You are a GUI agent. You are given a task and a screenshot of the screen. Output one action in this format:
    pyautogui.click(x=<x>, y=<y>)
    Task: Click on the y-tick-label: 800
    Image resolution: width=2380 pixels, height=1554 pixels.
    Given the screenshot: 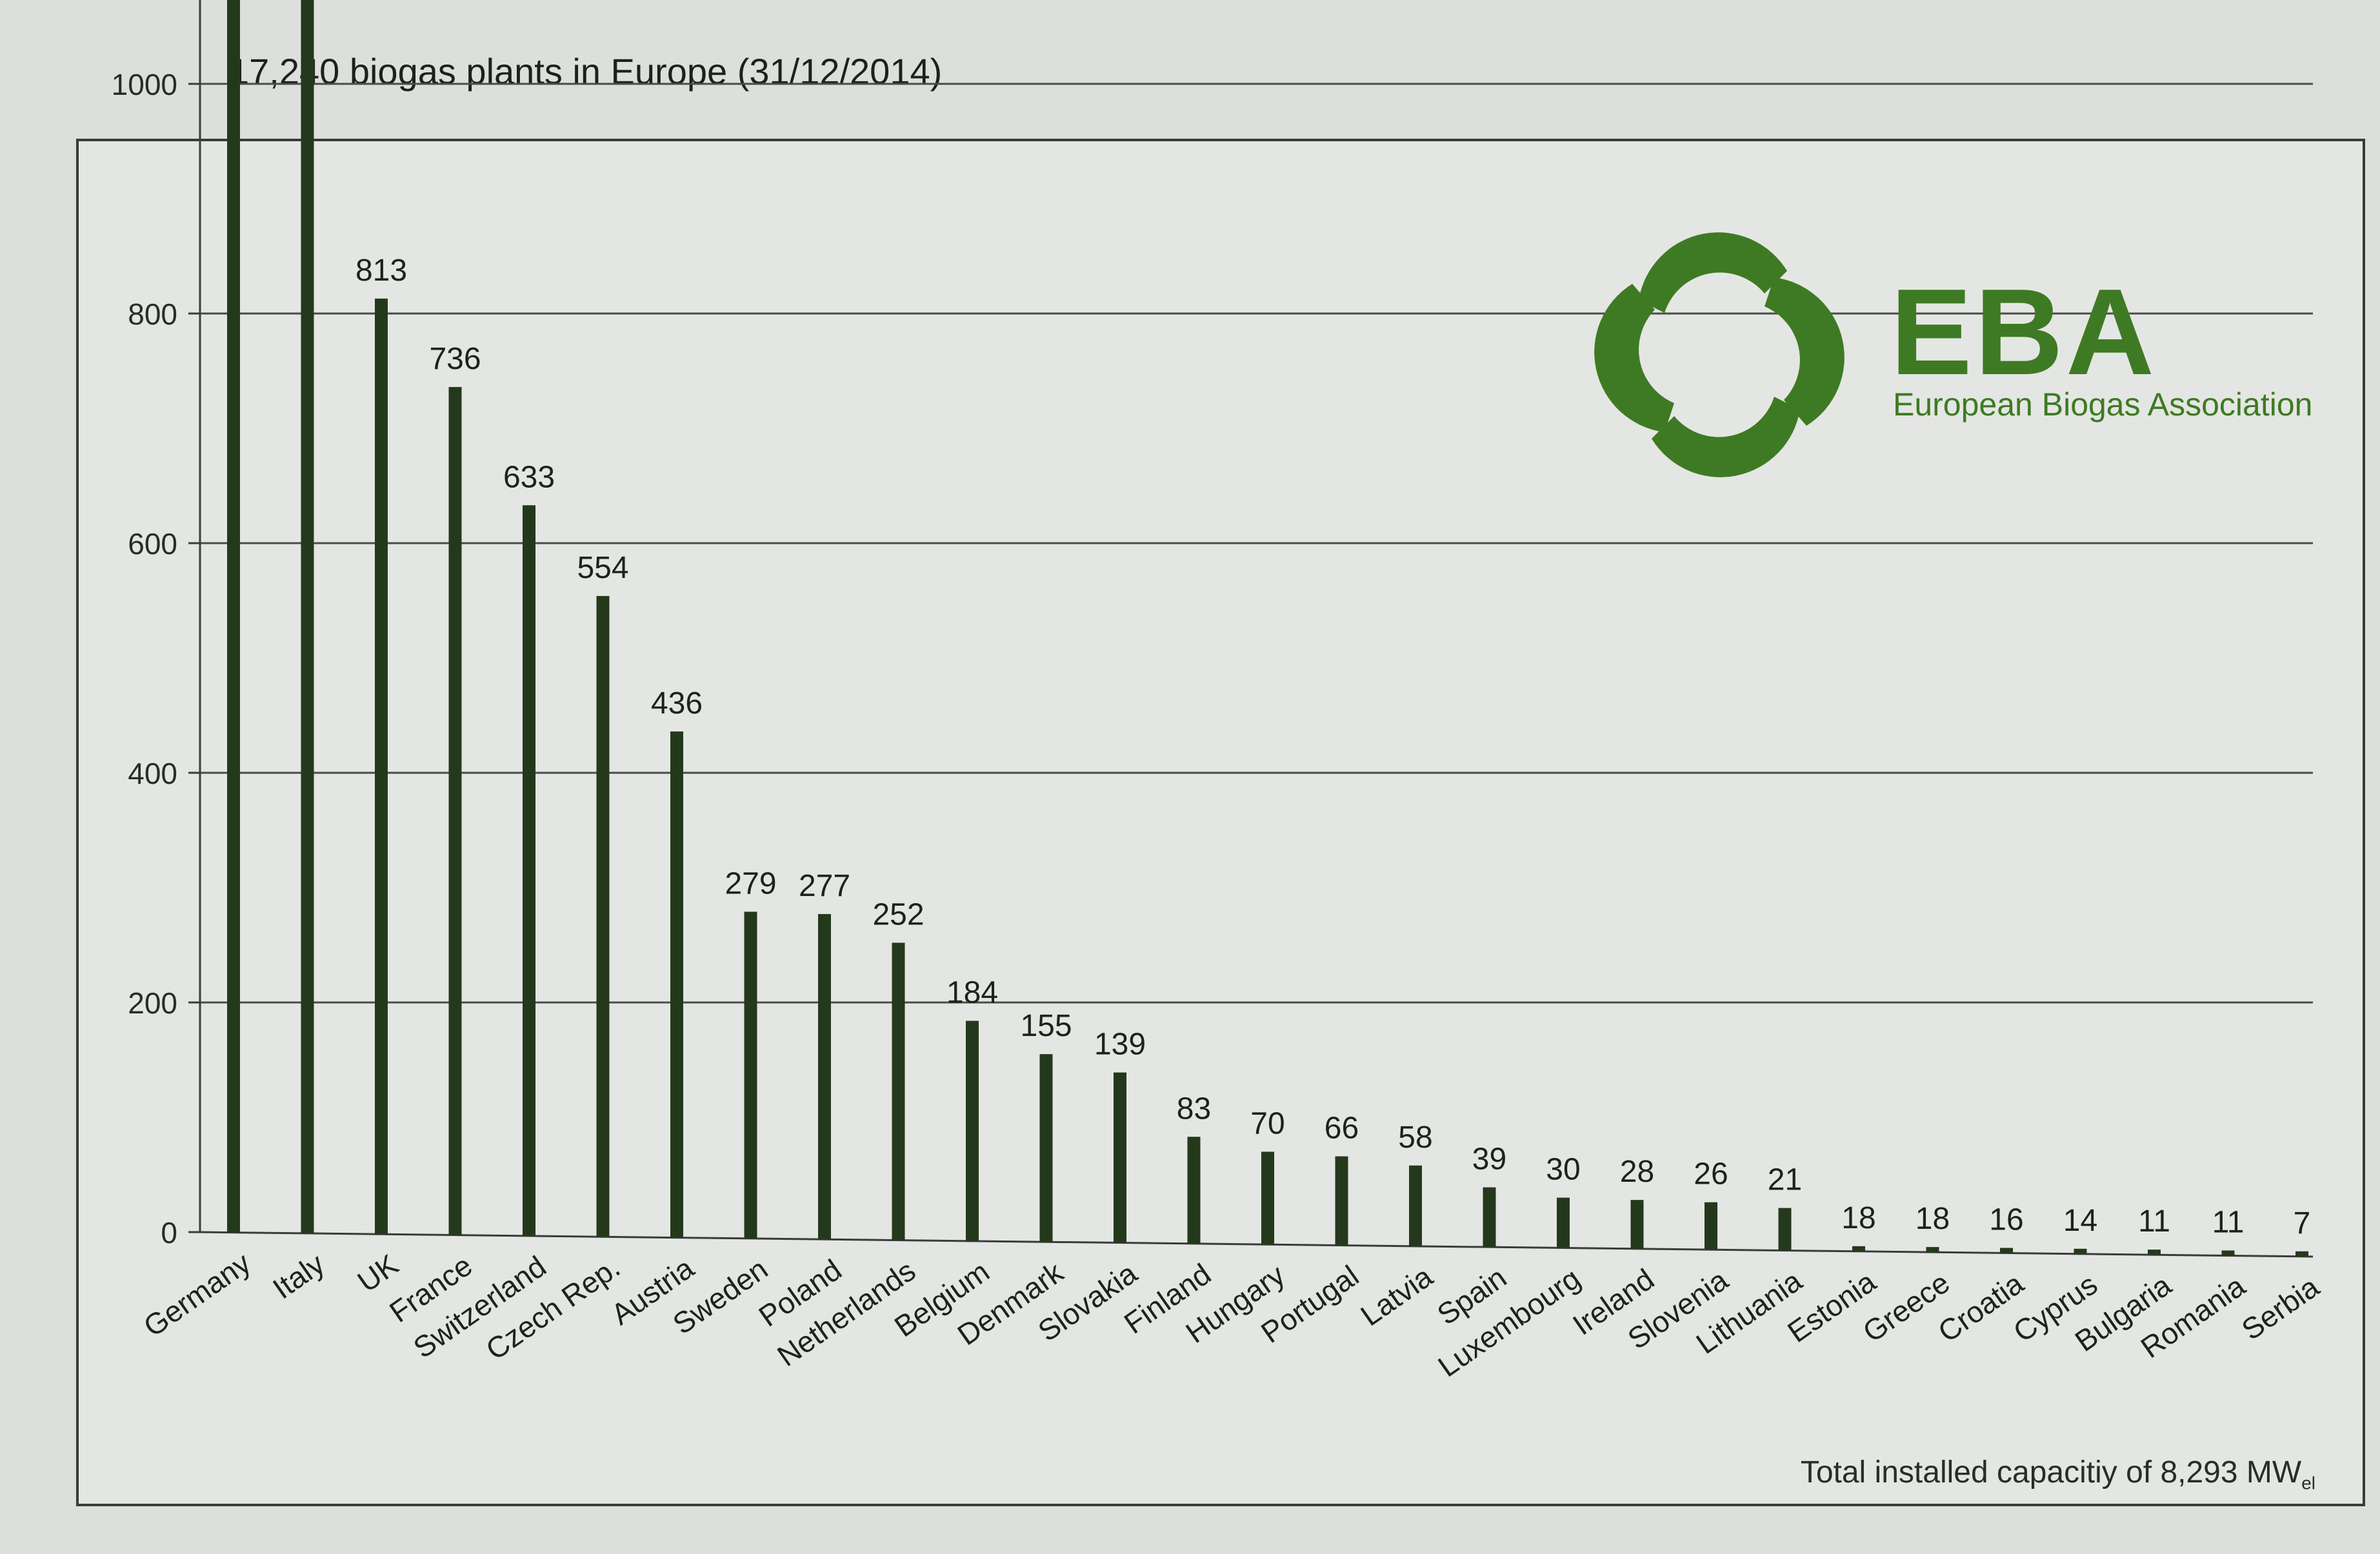 What is the action you would take?
    pyautogui.click(x=152, y=314)
    